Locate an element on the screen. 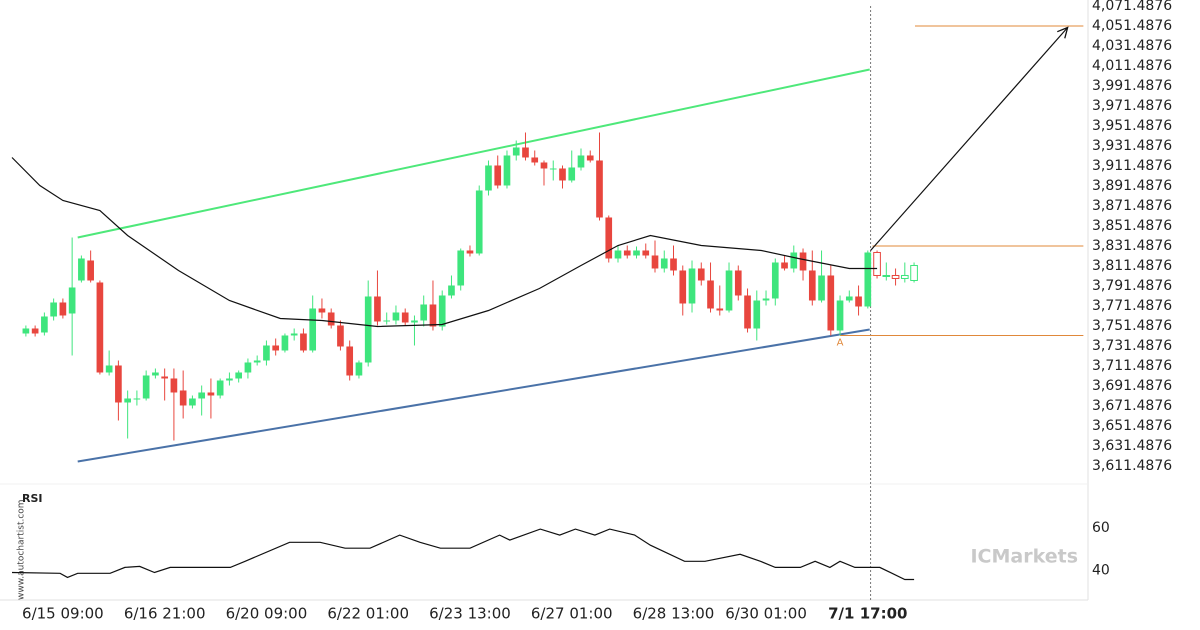 Image resolution: width=1200 pixels, height=630 pixels. x-tick-label: 6/15 09:00 is located at coordinates (63, 614).